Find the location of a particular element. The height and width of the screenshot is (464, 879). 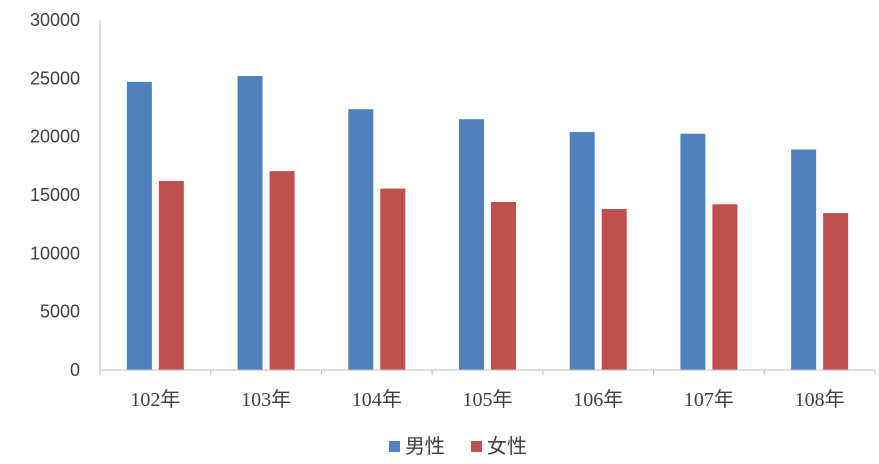

x-axis: 102年 103年 104年 105年 106年 107年 108年 is located at coordinates (487, 390).